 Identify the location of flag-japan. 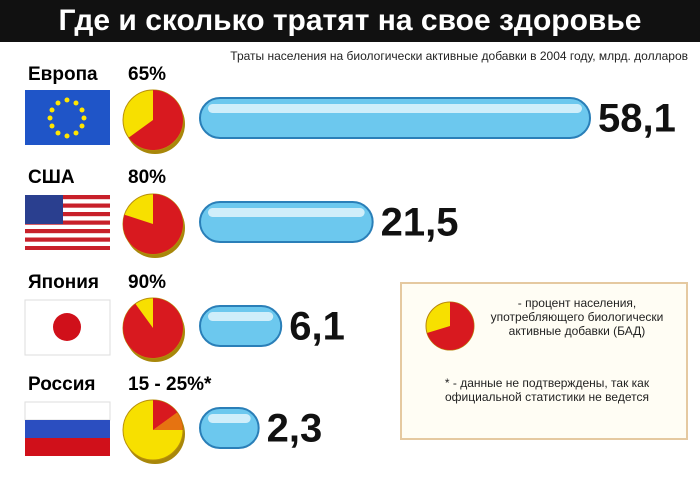
(67, 327).